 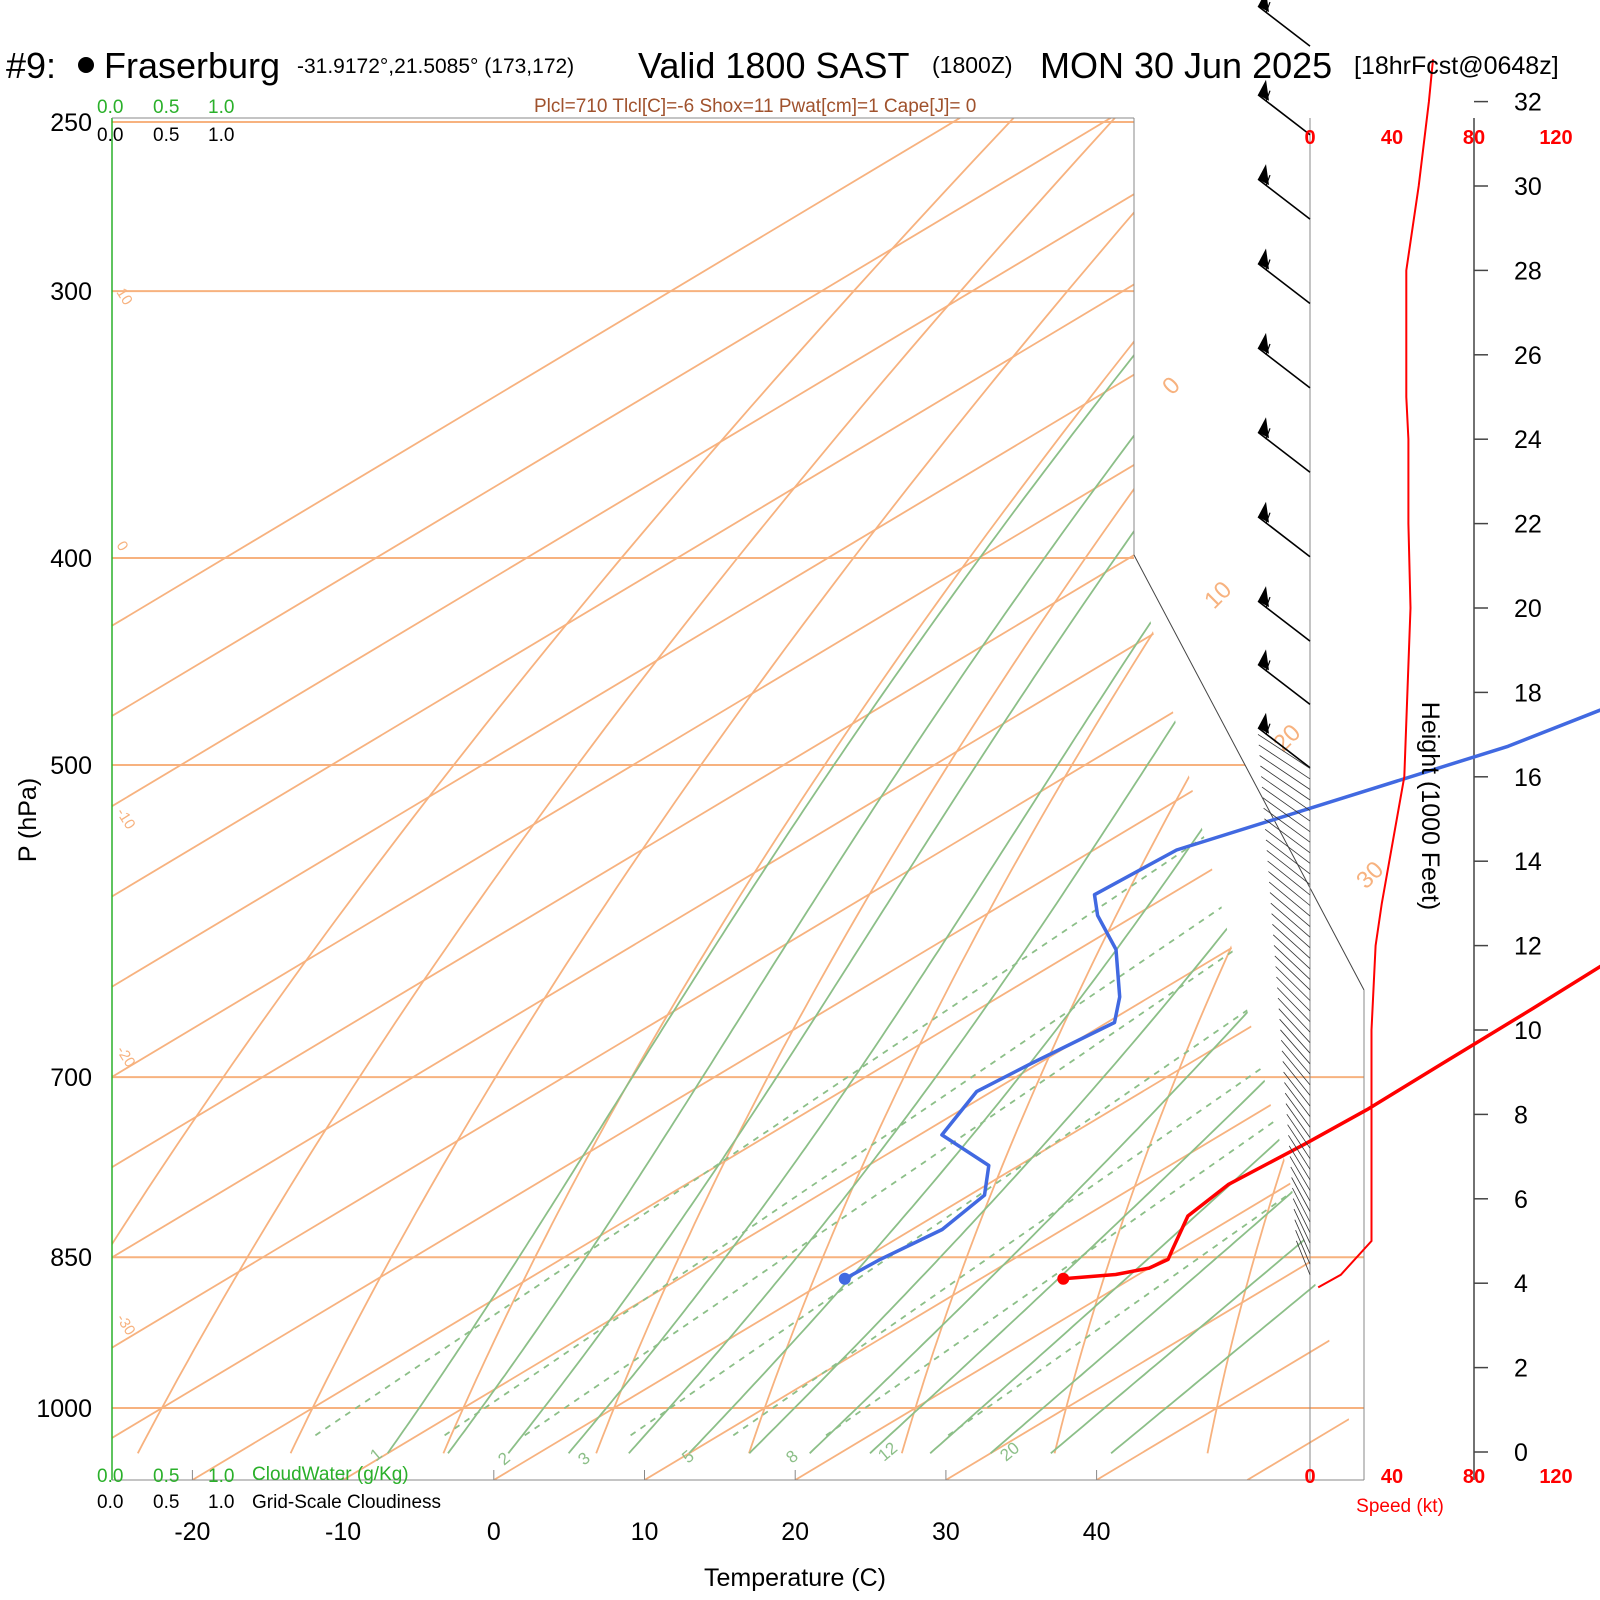 What do you see at coordinates (791, 1456) in the screenshot?
I see `mixing-ratio-label: 8` at bounding box center [791, 1456].